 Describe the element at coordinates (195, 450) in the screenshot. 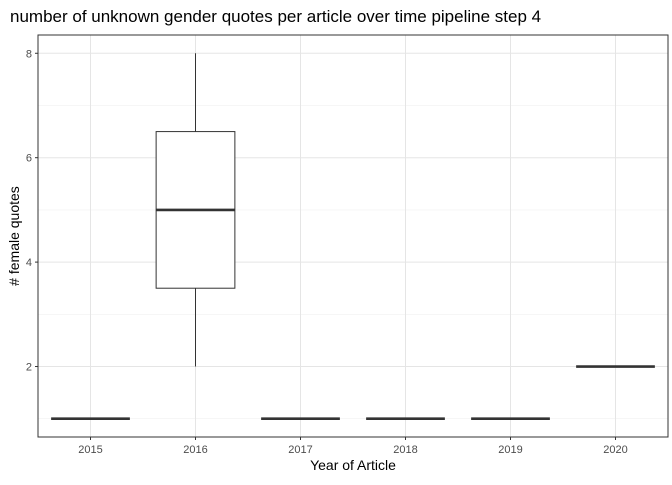

I see `x-tick-label: 2016` at that location.